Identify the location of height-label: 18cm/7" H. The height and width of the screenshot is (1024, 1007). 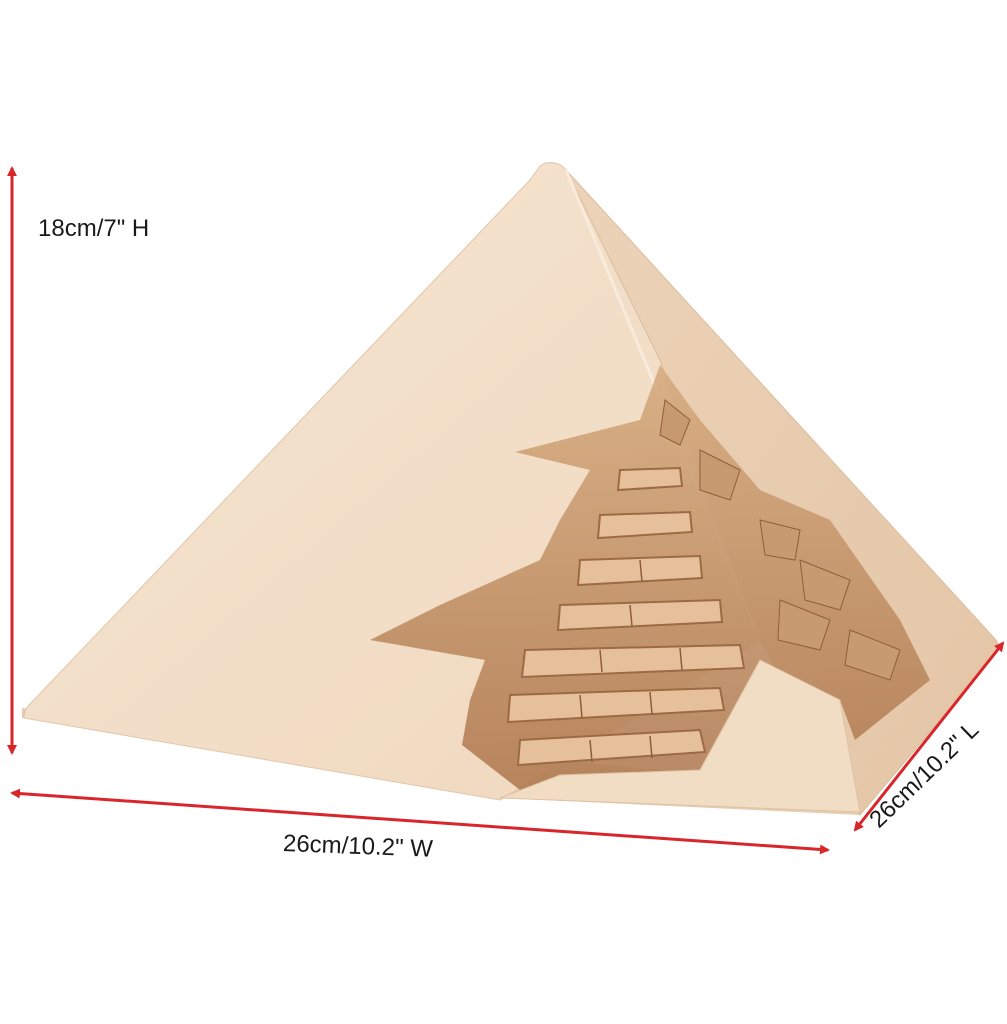
(93, 229).